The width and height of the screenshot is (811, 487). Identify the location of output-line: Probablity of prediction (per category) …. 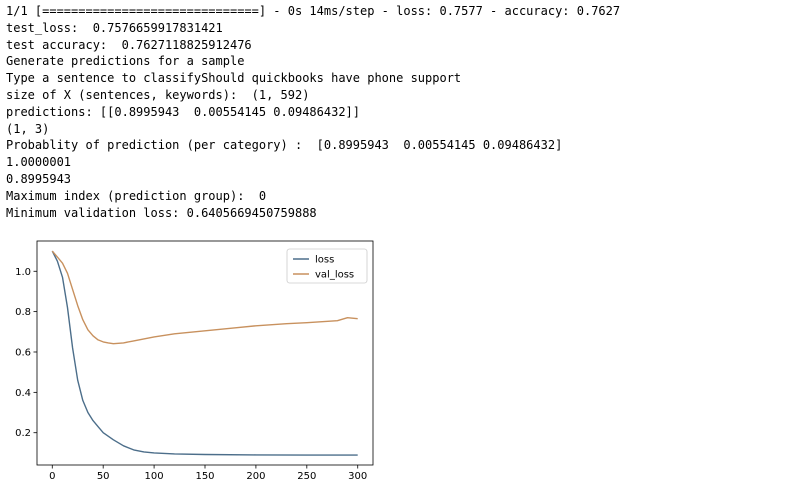
(284, 145).